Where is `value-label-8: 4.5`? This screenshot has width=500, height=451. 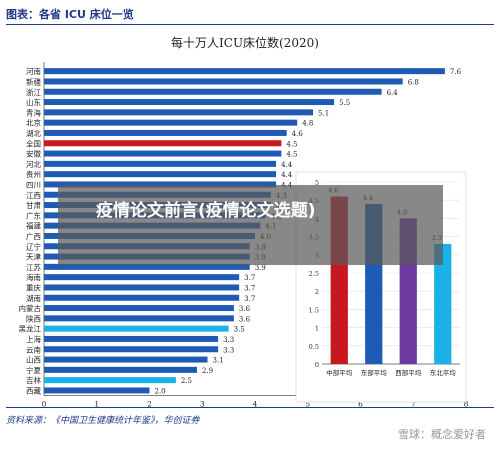
value-label-8: 4.5 is located at coordinates (291, 155).